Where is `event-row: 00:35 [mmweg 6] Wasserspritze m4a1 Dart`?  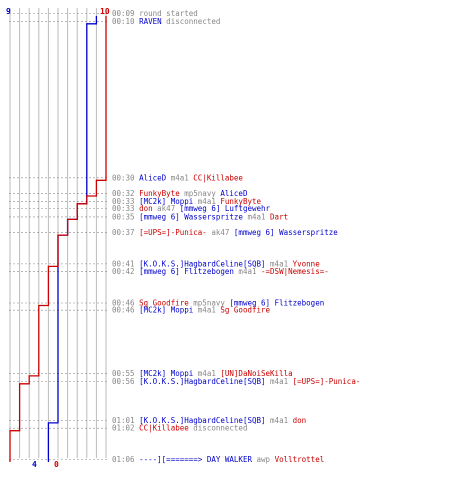 event-row: 00:35 [mmweg 6] Wasserspritze m4a1 Dart is located at coordinates (200, 216).